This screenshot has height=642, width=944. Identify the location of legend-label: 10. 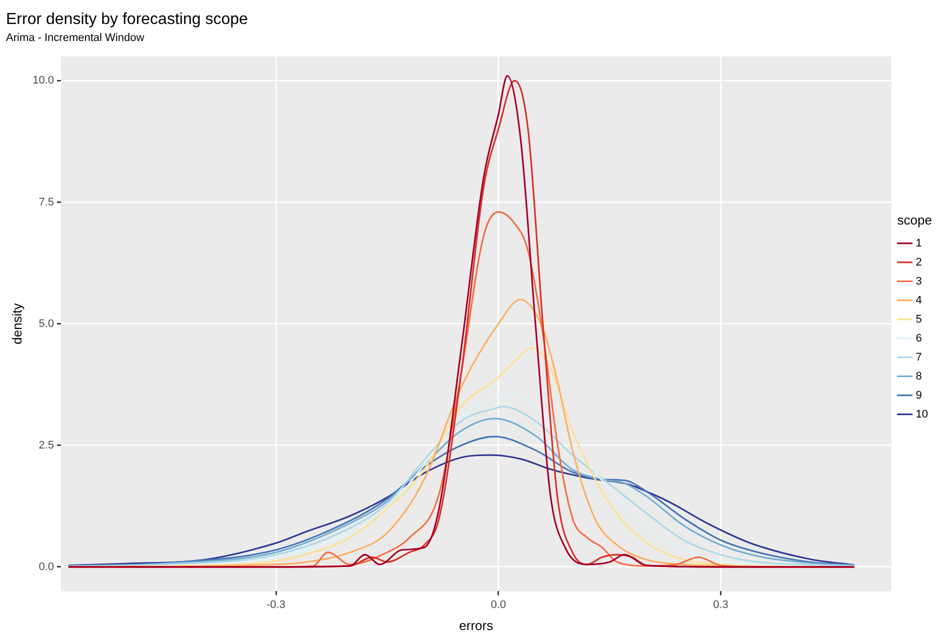
(922, 414).